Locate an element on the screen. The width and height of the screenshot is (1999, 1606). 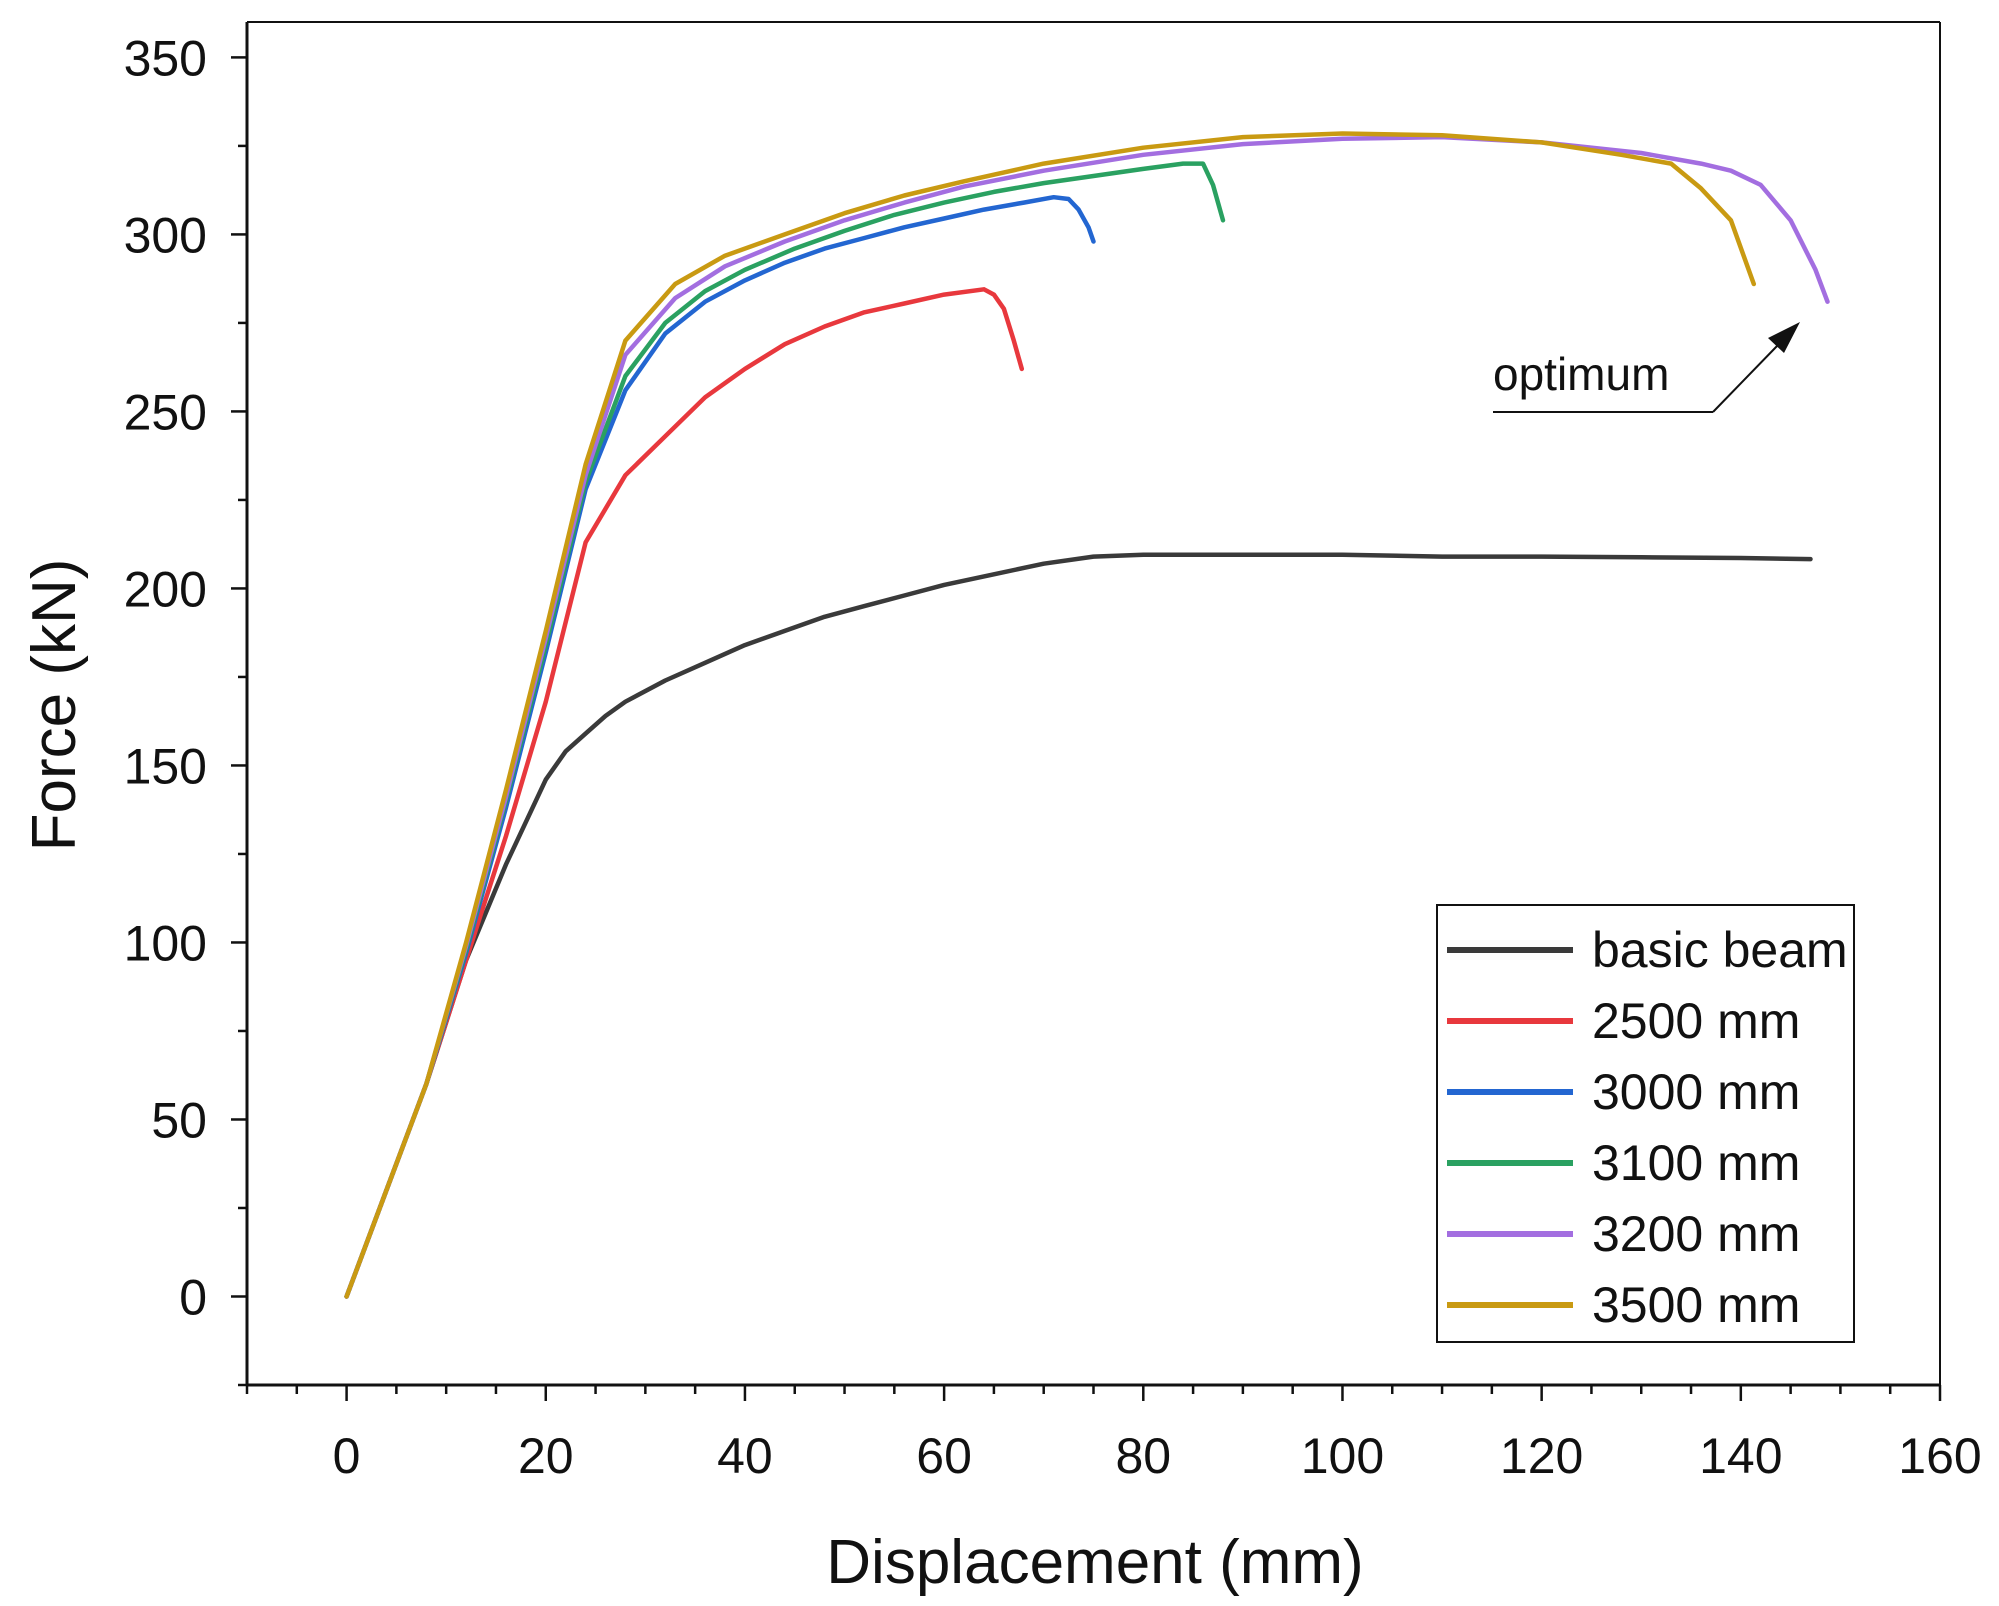
x-tick-label: 80 is located at coordinates (1143, 1456).